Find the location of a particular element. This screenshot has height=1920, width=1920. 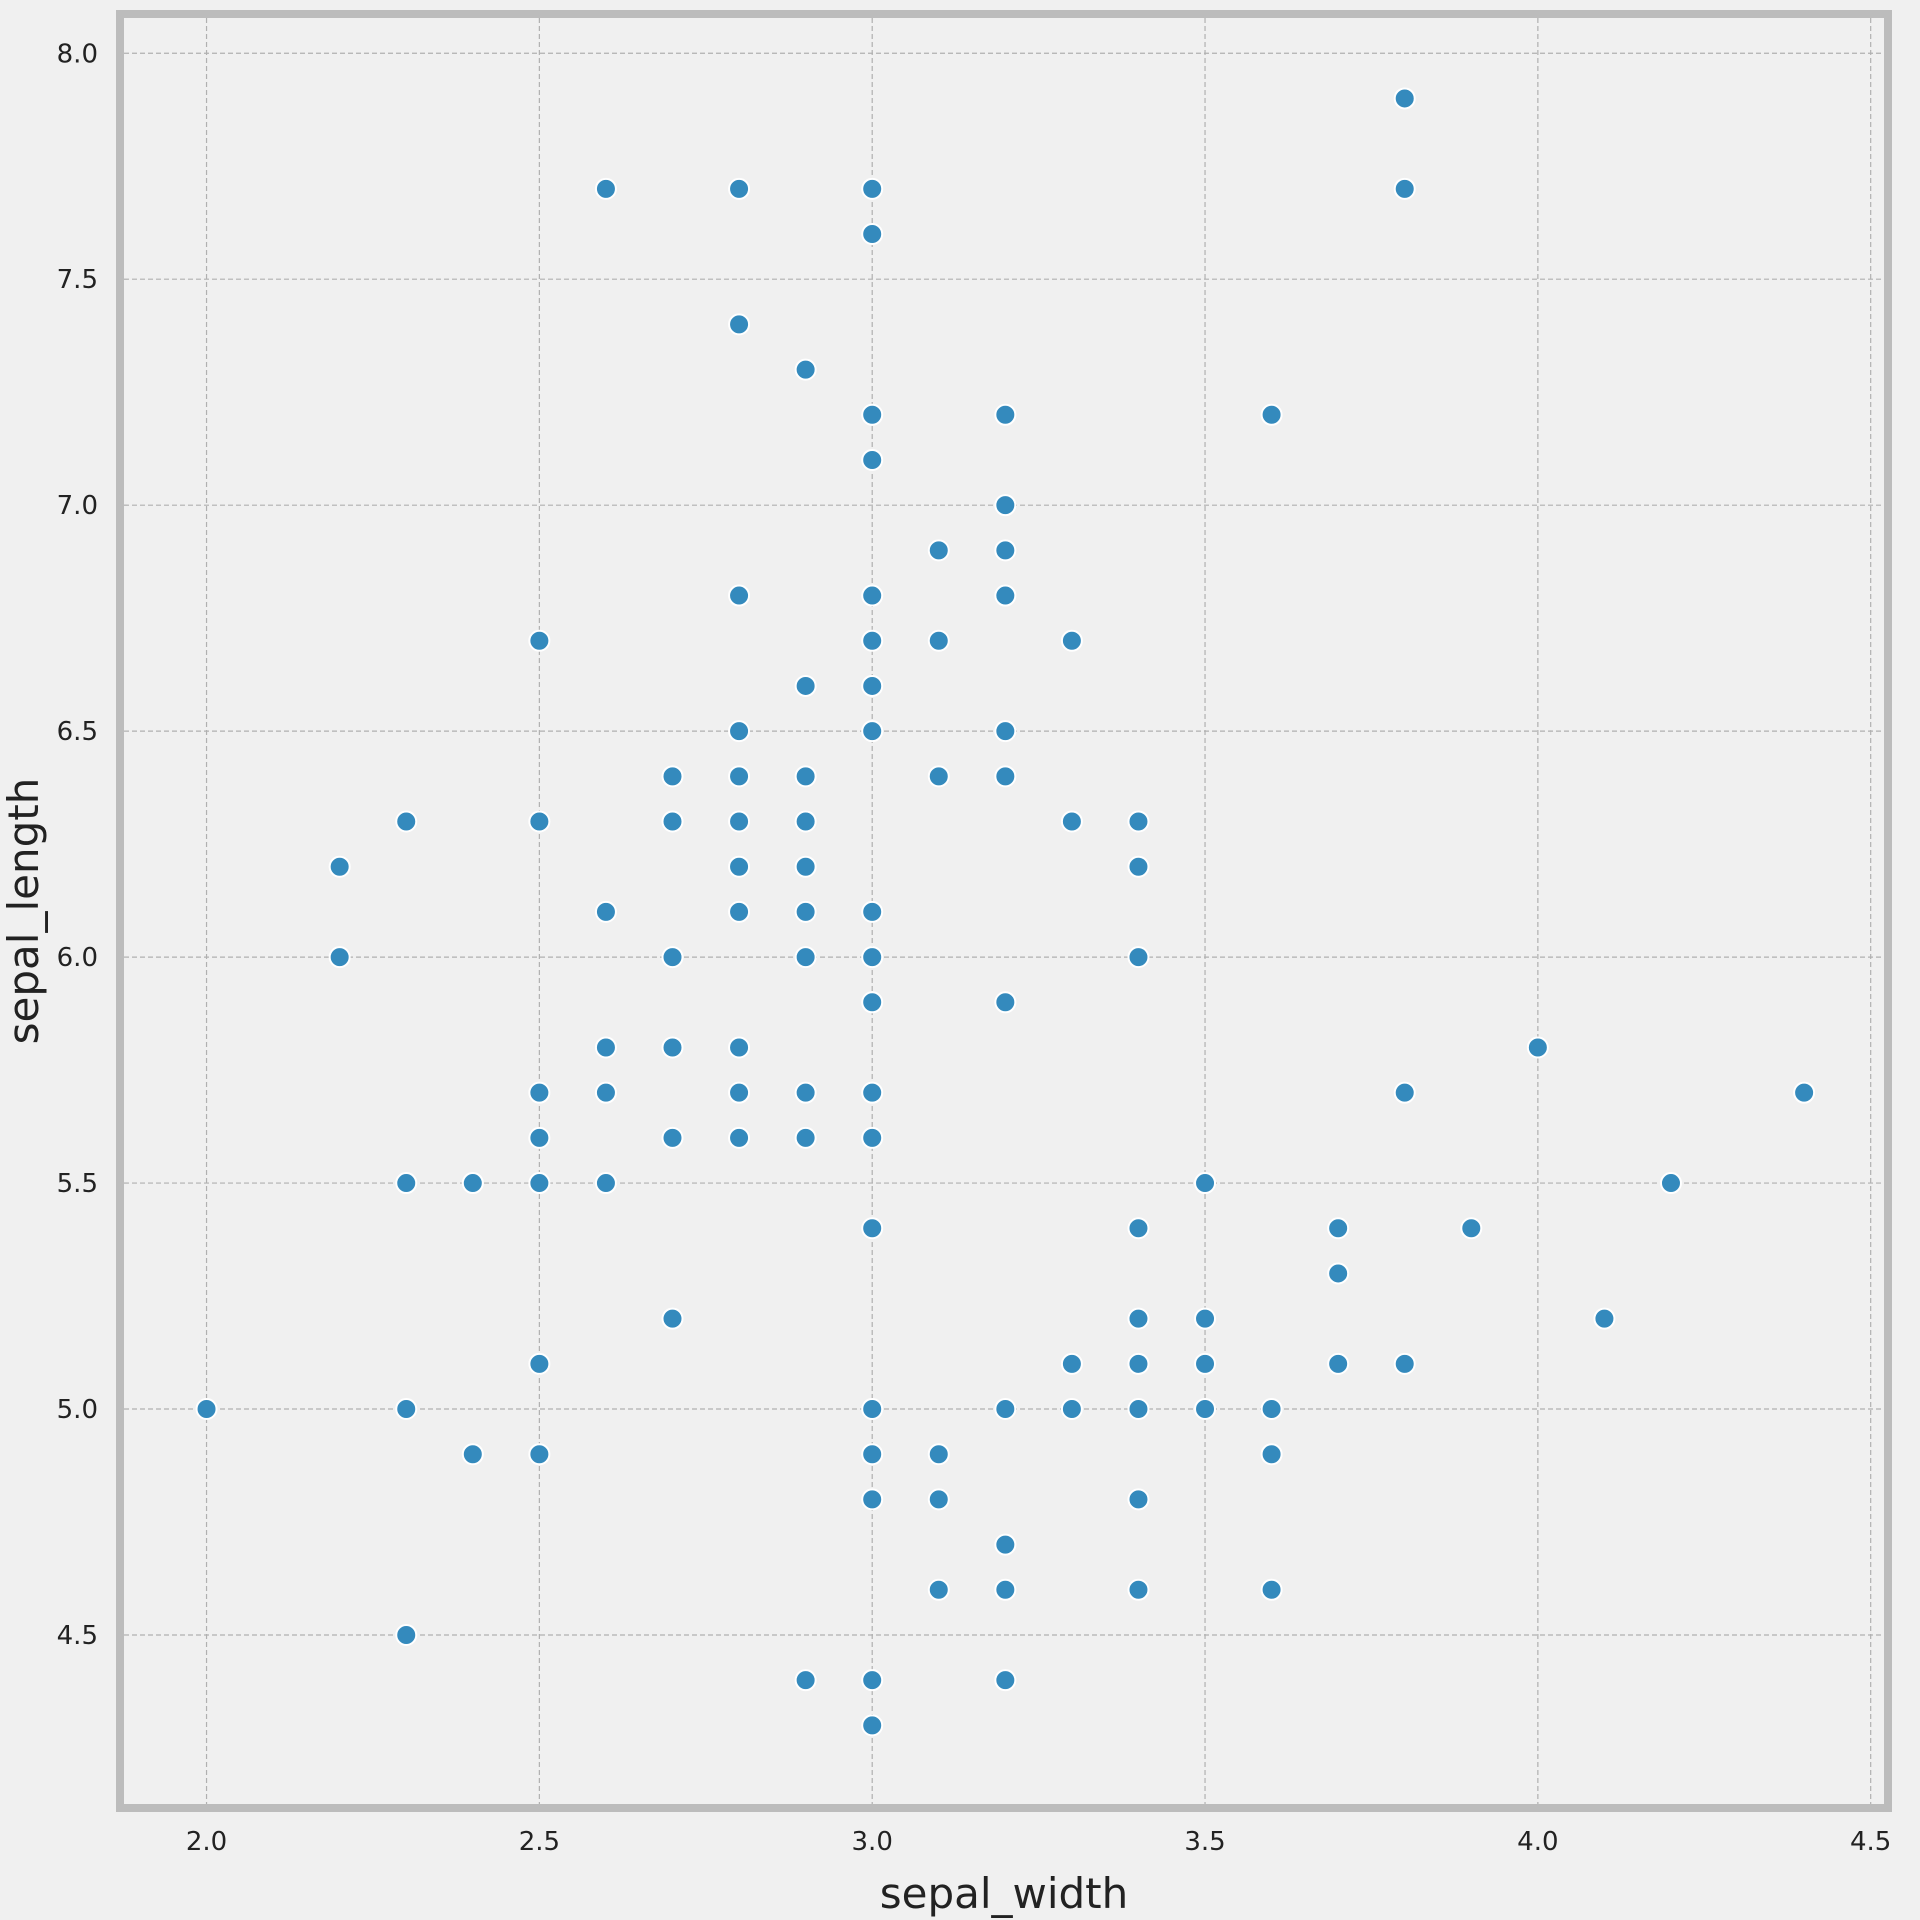

y-tick-label: 6.5 is located at coordinates (77, 732).